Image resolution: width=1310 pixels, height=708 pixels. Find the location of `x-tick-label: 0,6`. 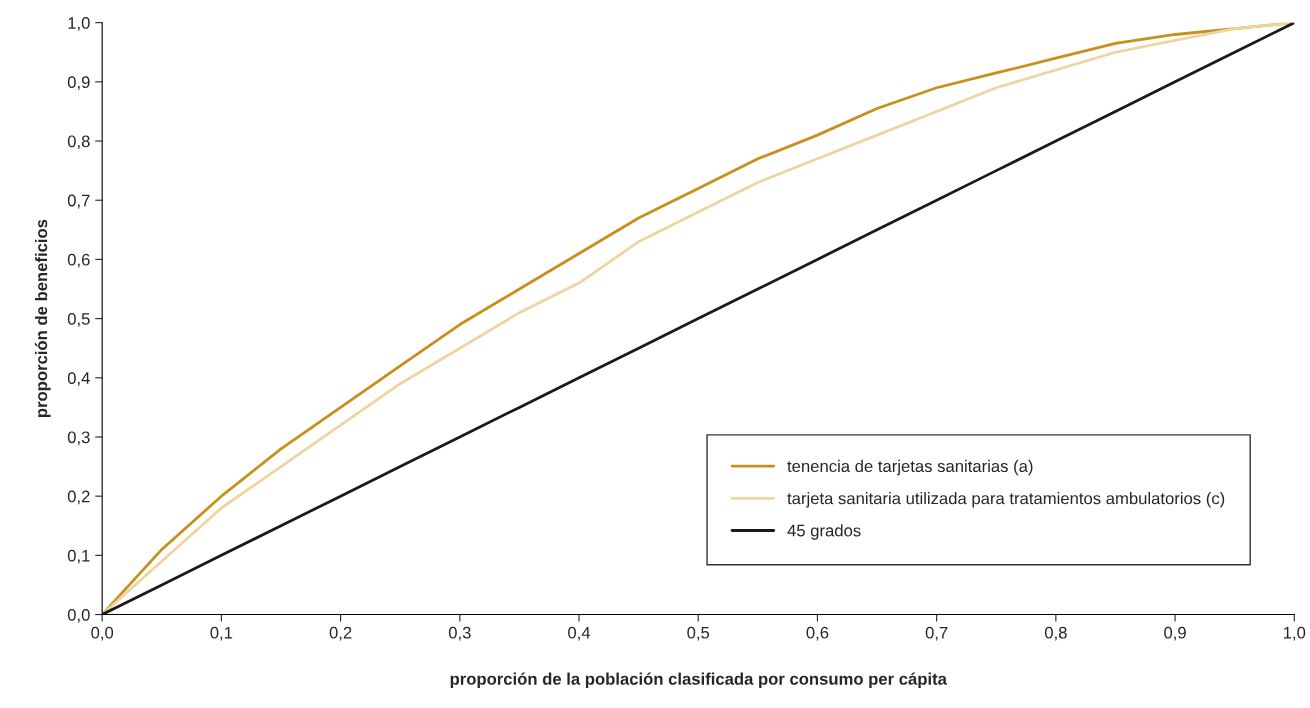

x-tick-label: 0,6 is located at coordinates (817, 633).